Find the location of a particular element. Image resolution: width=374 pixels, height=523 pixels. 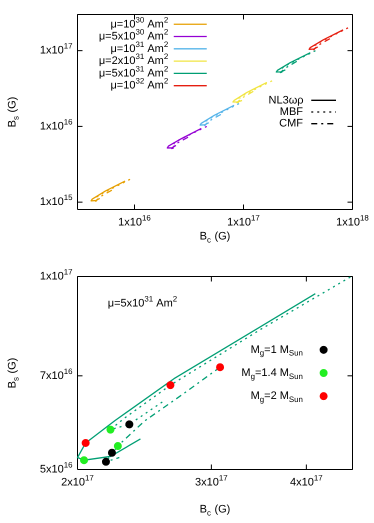

annotation: MBF is located at coordinates (292, 112).